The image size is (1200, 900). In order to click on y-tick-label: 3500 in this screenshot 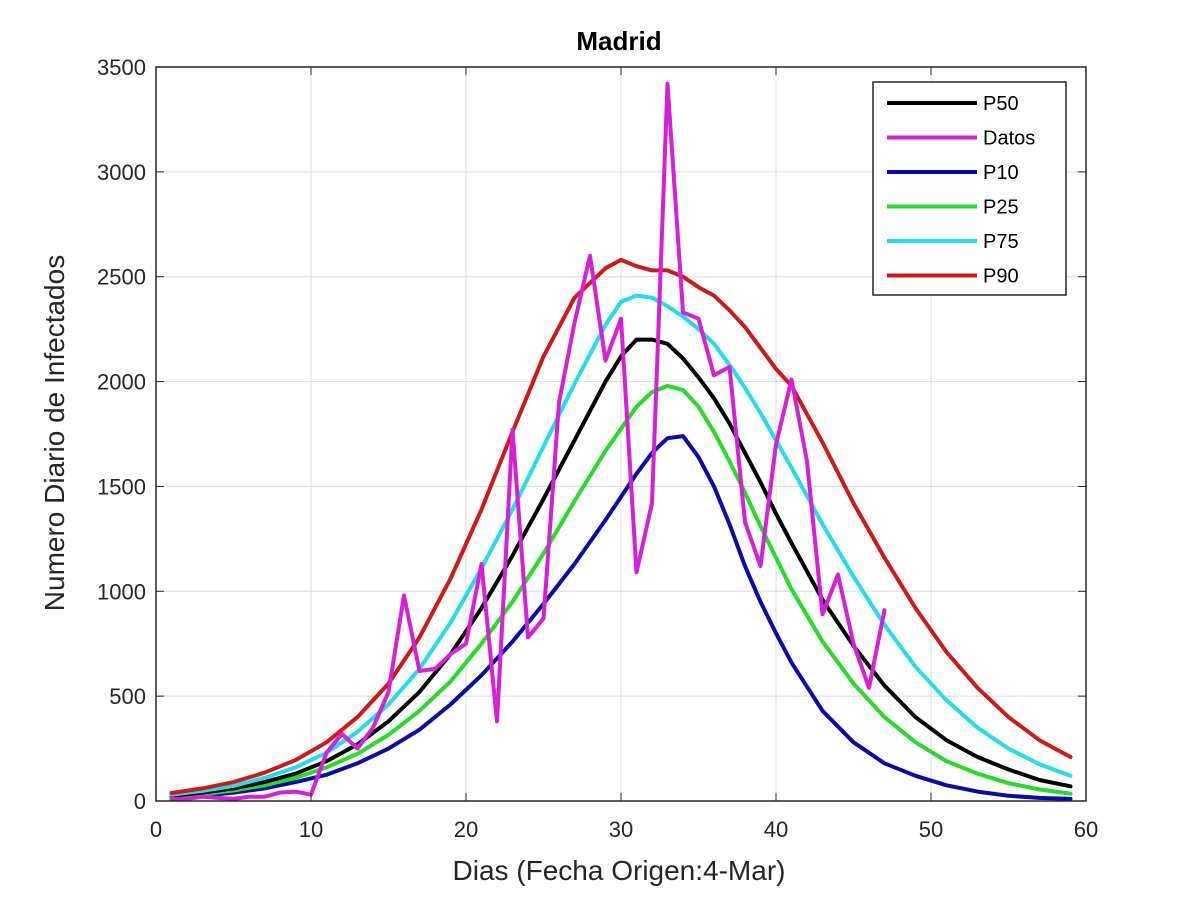, I will do `click(121, 67)`.